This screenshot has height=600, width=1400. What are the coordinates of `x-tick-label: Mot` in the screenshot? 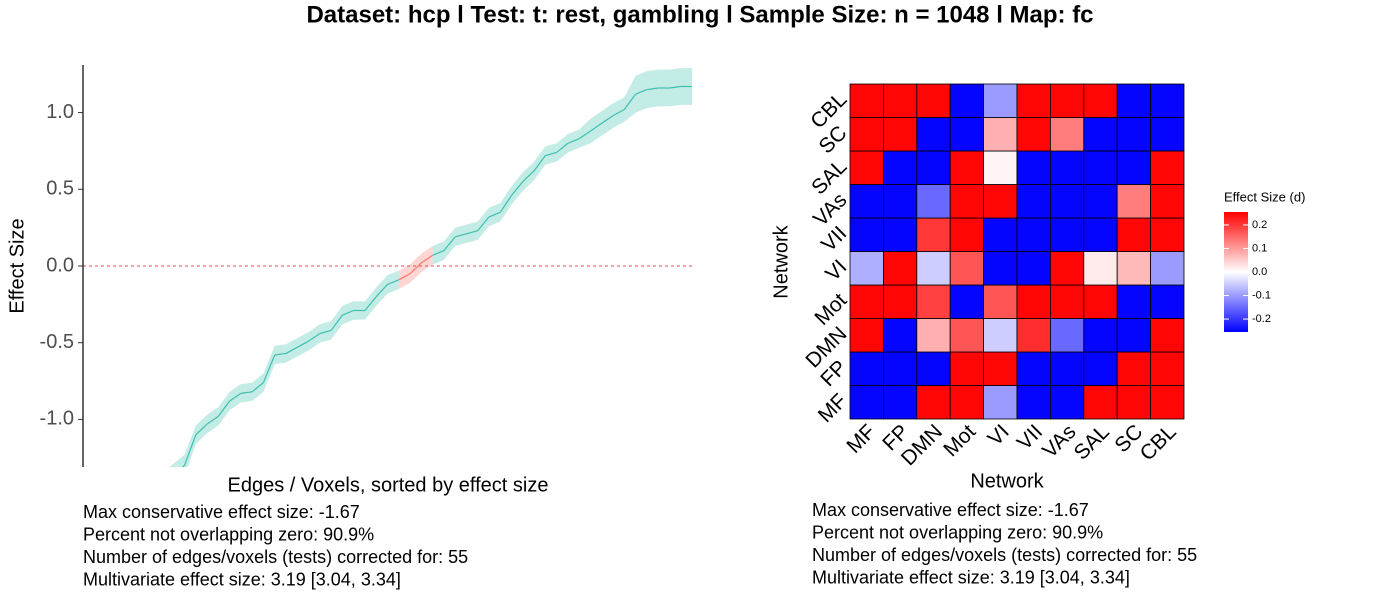 It's located at (959, 440).